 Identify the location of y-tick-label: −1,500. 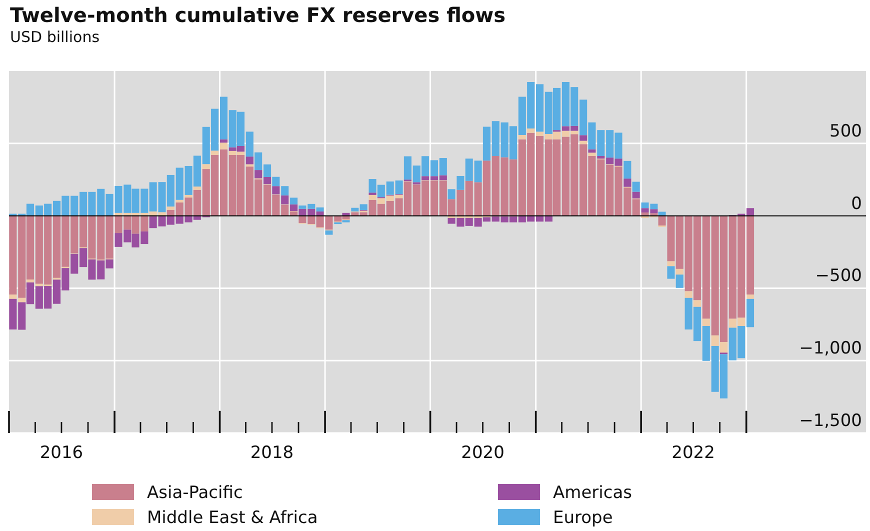
(830, 421).